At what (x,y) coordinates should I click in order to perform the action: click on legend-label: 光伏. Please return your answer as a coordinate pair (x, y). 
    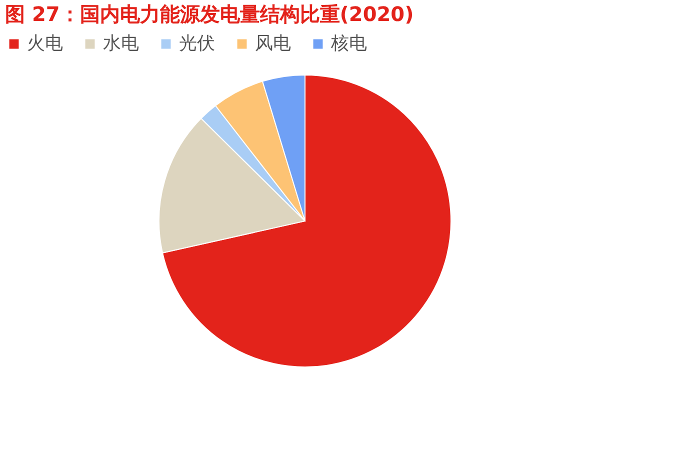
    Looking at the image, I should click on (197, 43).